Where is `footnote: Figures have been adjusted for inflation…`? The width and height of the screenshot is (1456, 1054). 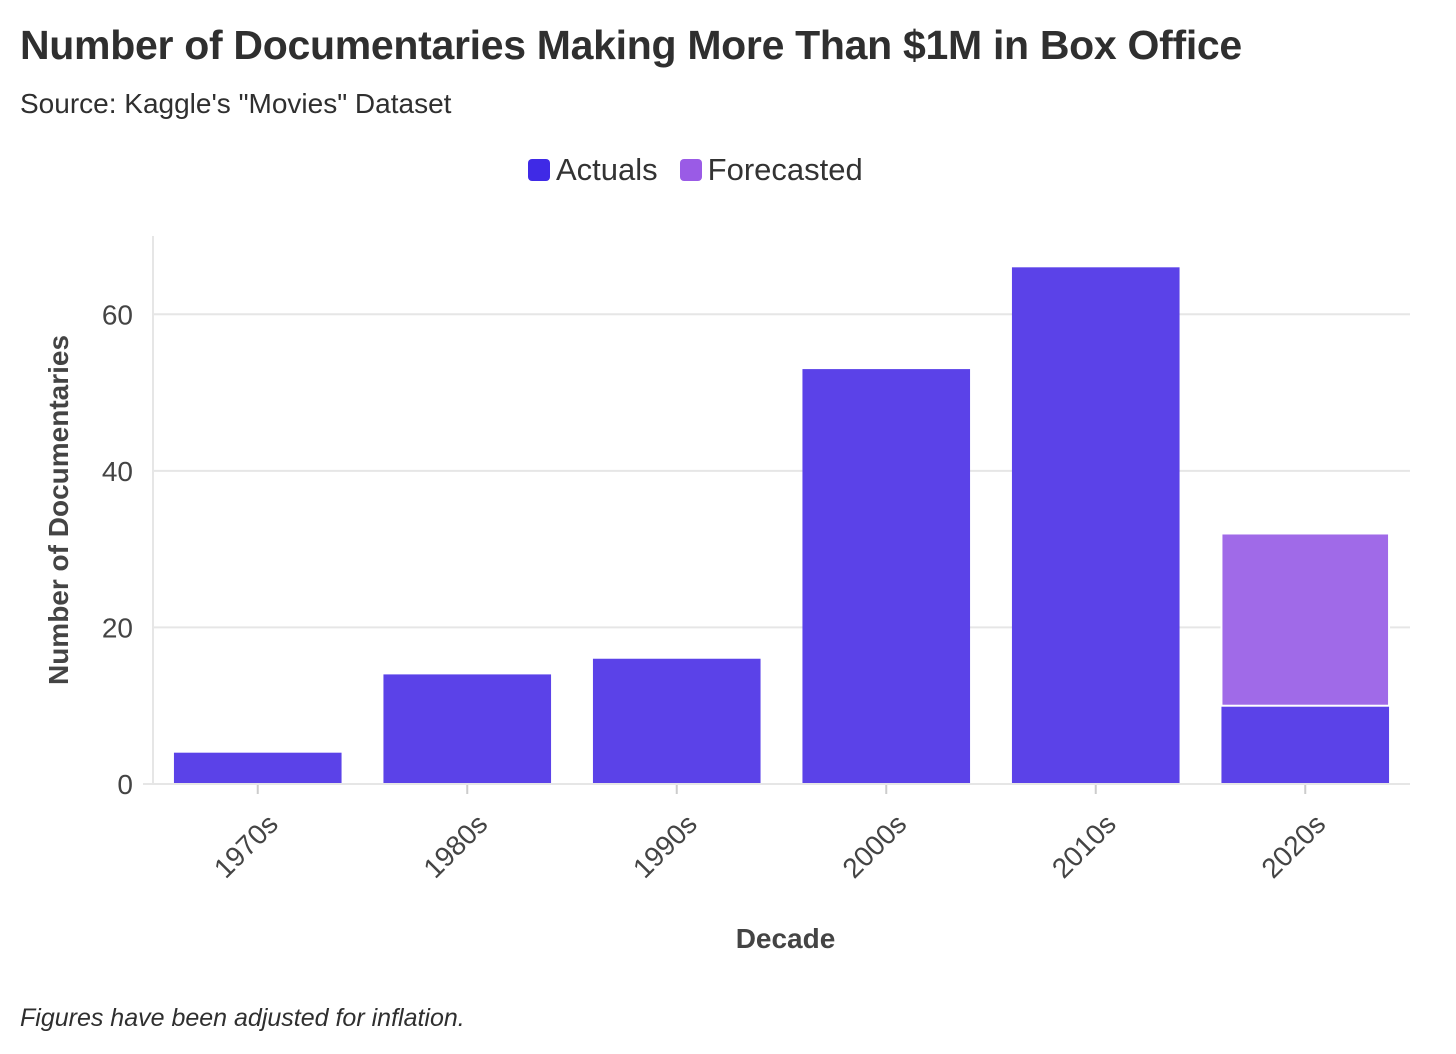 footnote: Figures have been adjusted for inflation… is located at coordinates (242, 1018).